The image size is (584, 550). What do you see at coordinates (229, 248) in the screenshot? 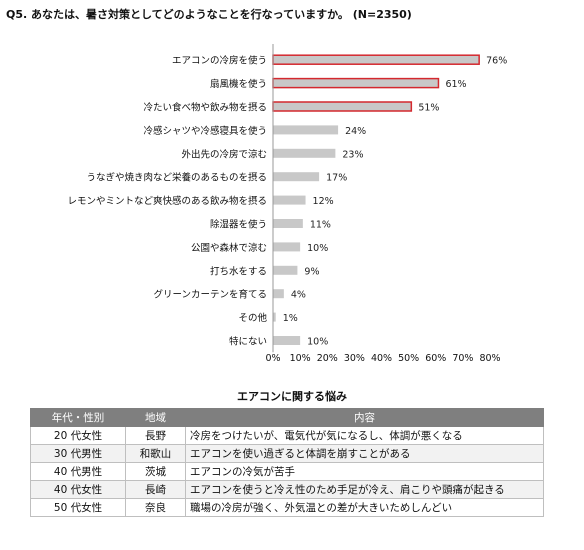
I see `category-label: 公園や森林で涼む` at bounding box center [229, 248].